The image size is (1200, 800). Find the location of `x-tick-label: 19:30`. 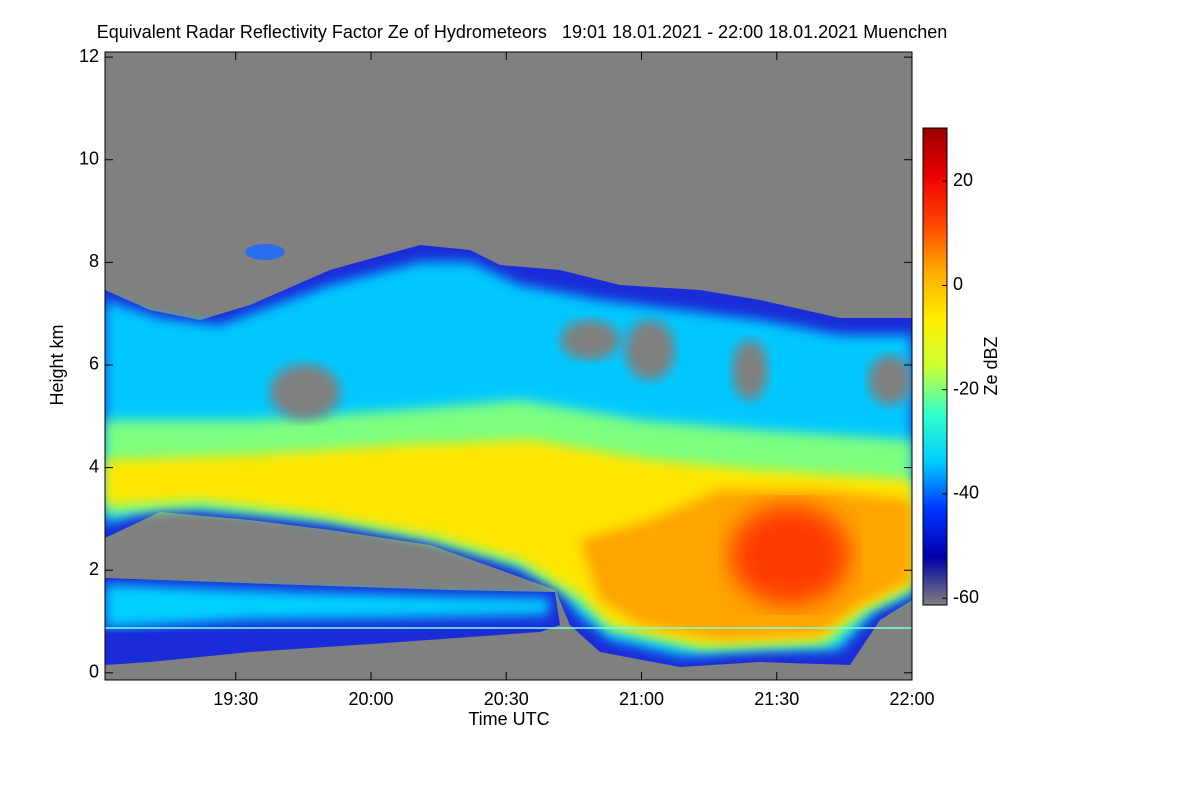

x-tick-label: 19:30 is located at coordinates (235, 699).